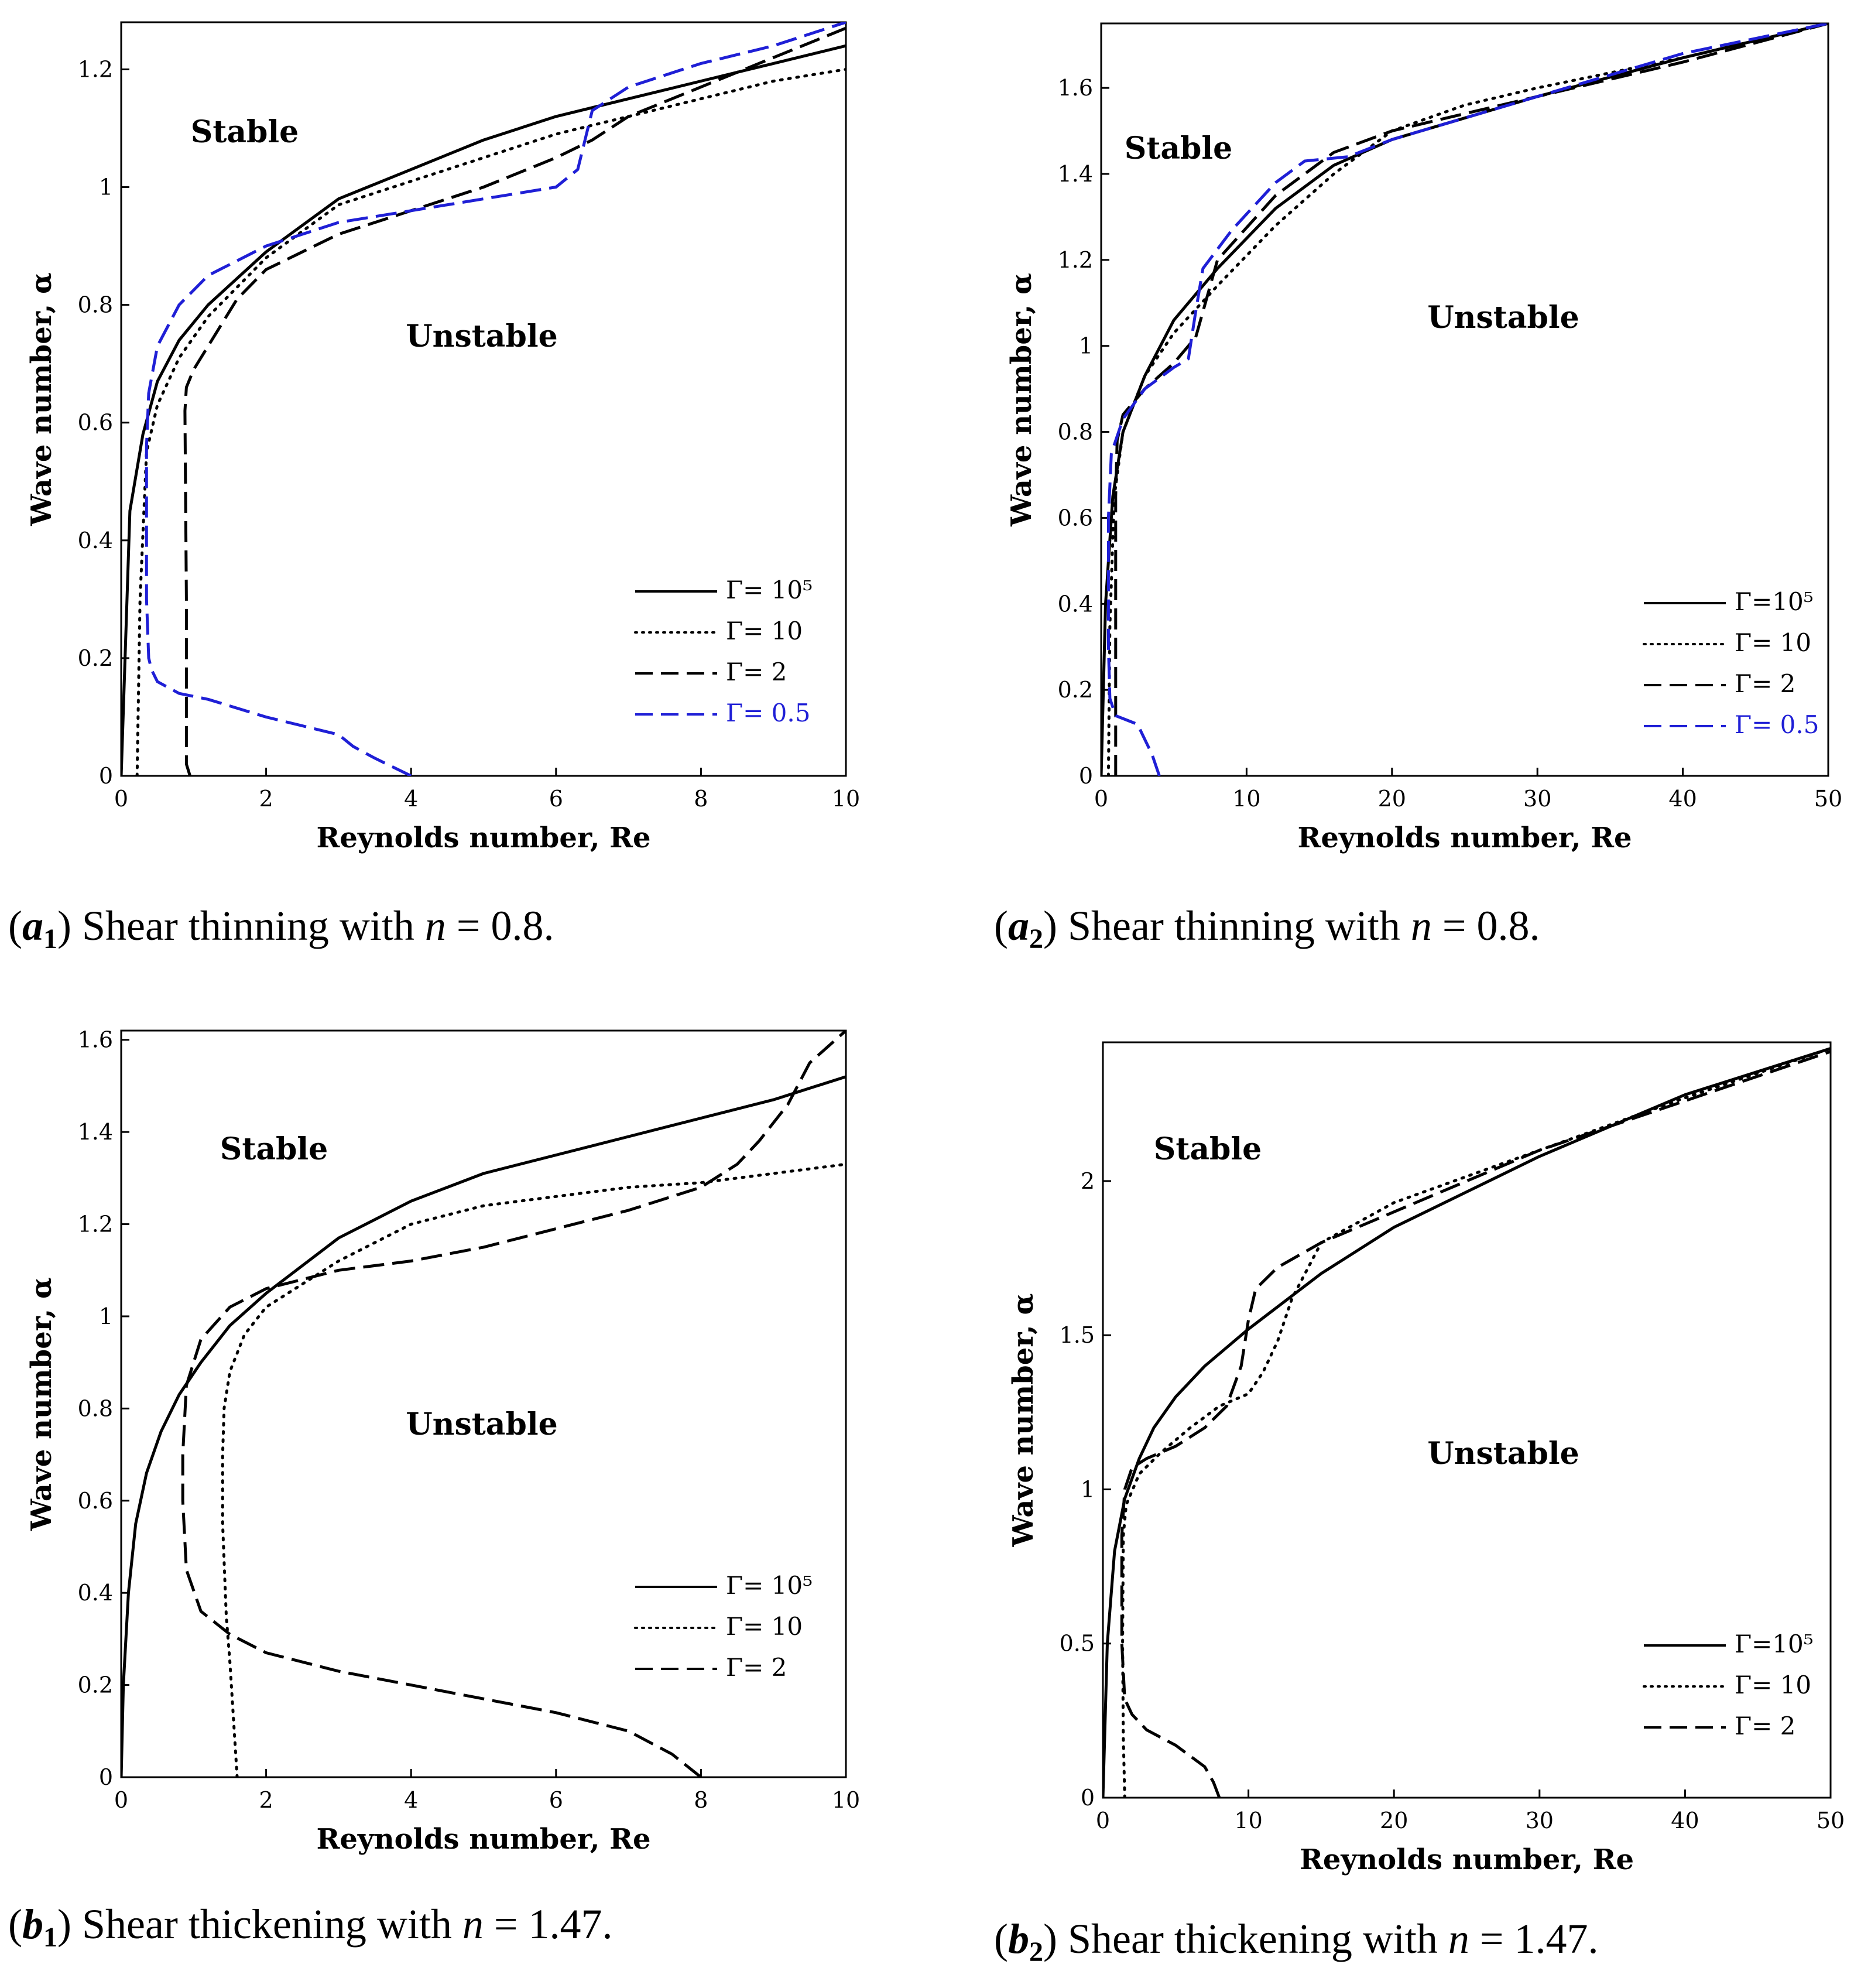 The image size is (1854, 1988). I want to click on caption-b2: (b2) Shear thickening with n = 1.47., so click(1296, 1942).